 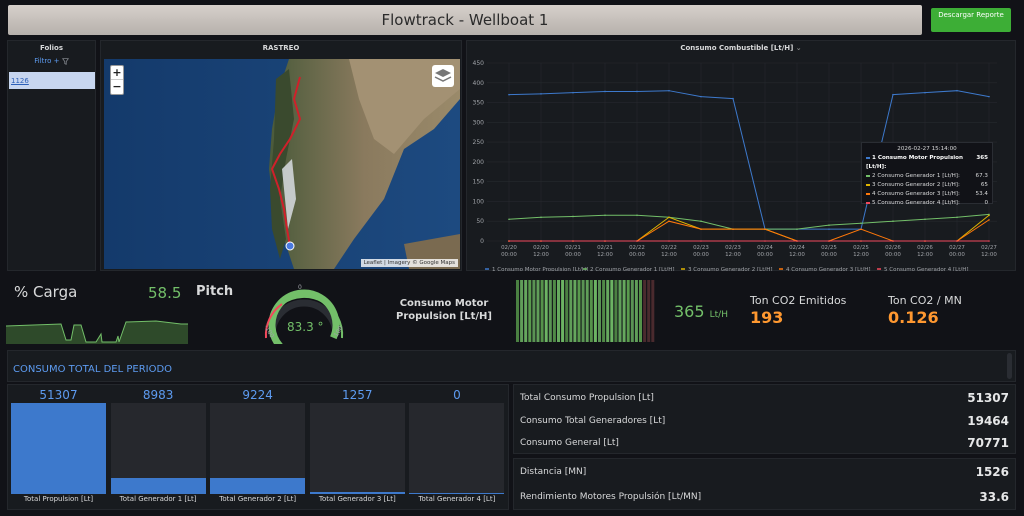 I want to click on legend-label: 4 Consumo Generador 3 [Lt/H], so click(x=828, y=269).